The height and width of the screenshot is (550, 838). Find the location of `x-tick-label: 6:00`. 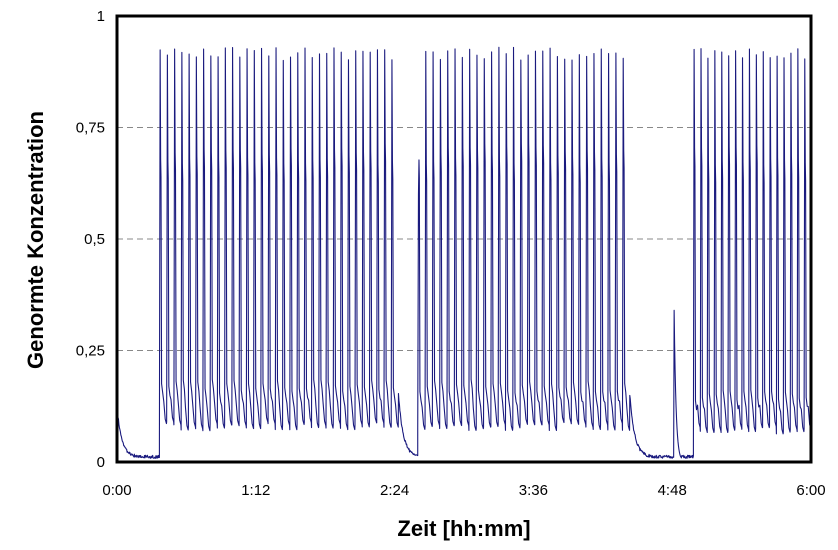

x-tick-label: 6:00 is located at coordinates (810, 490).